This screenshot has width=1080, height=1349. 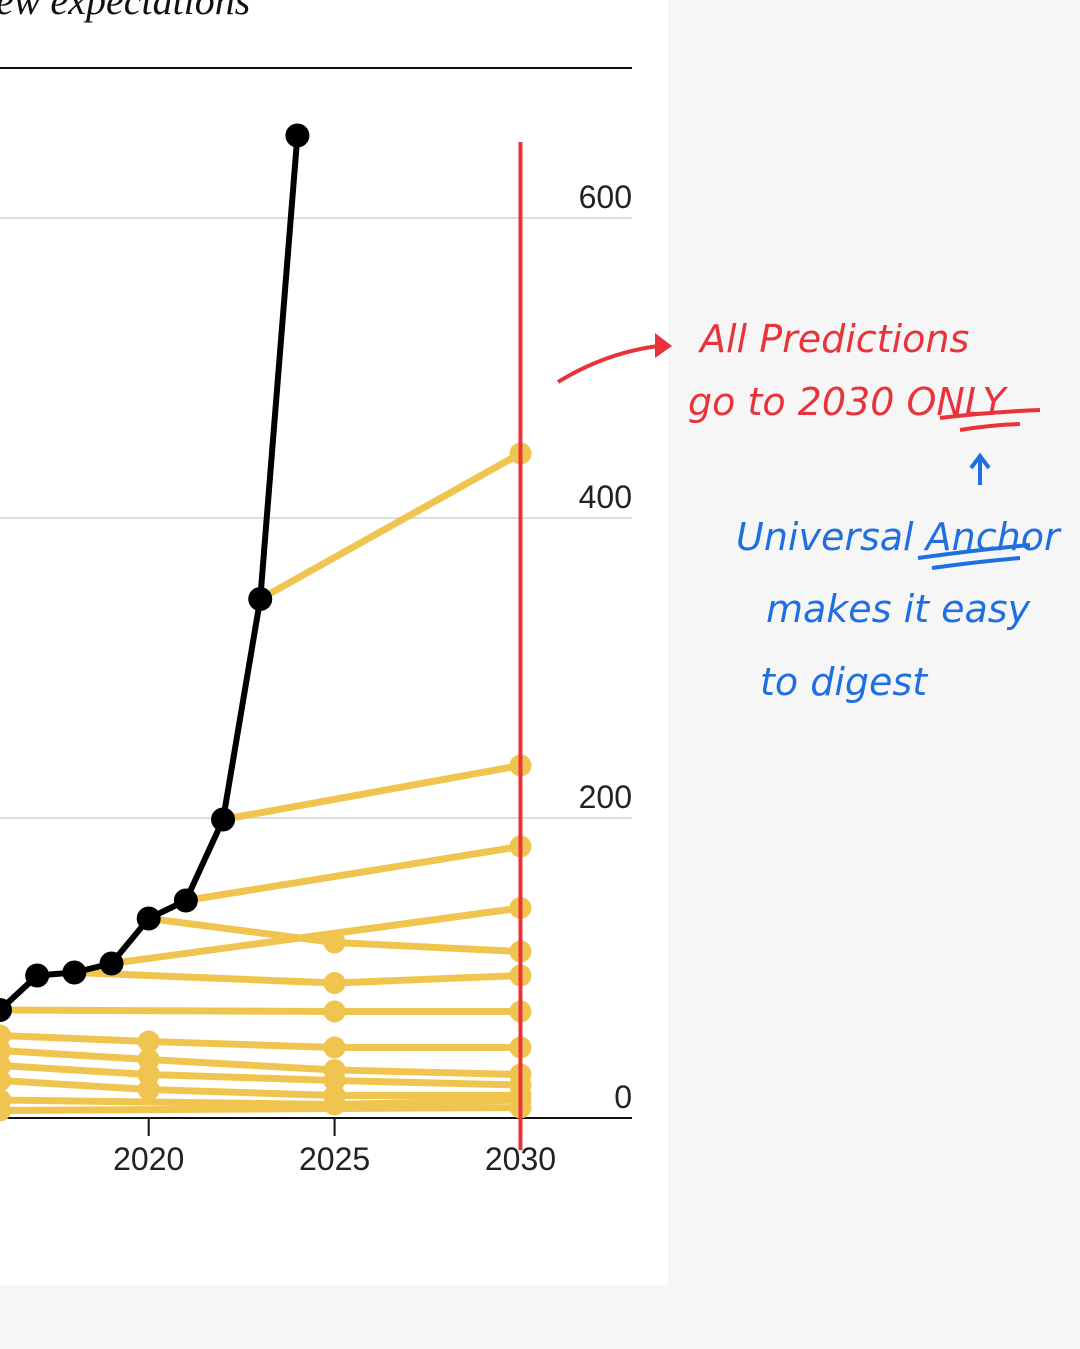 What do you see at coordinates (898, 609) in the screenshot?
I see `annotation-text: makes it easy` at bounding box center [898, 609].